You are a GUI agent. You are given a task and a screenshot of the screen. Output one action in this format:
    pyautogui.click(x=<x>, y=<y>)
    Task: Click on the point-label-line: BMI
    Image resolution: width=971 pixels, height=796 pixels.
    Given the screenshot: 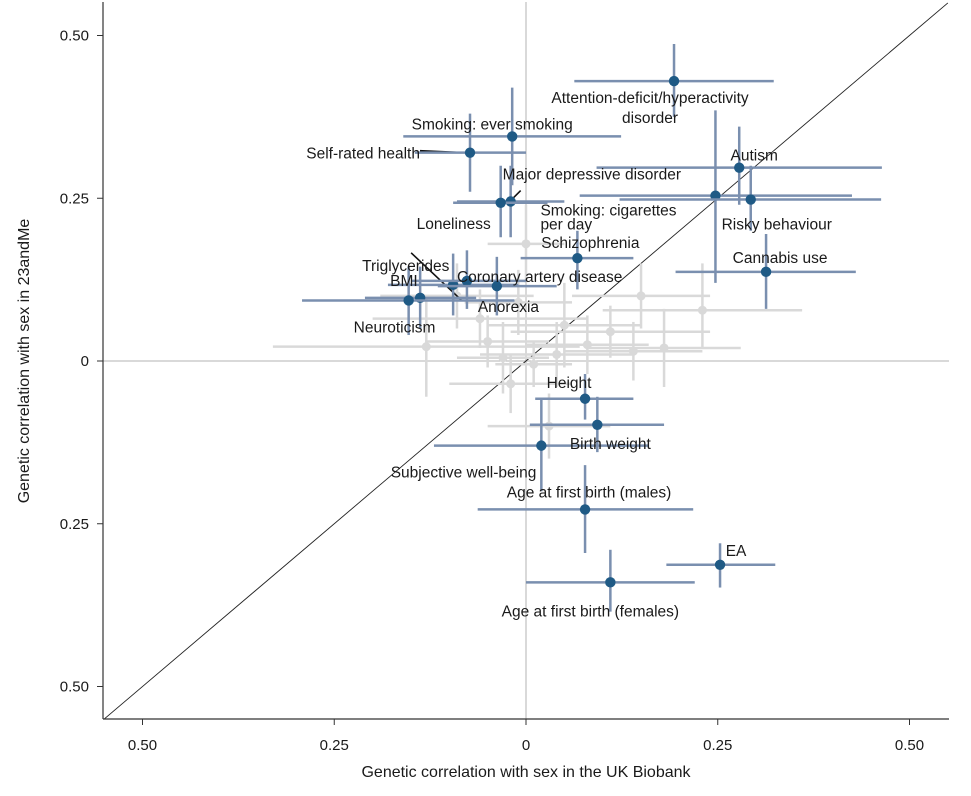 What is the action you would take?
    pyautogui.click(x=404, y=281)
    